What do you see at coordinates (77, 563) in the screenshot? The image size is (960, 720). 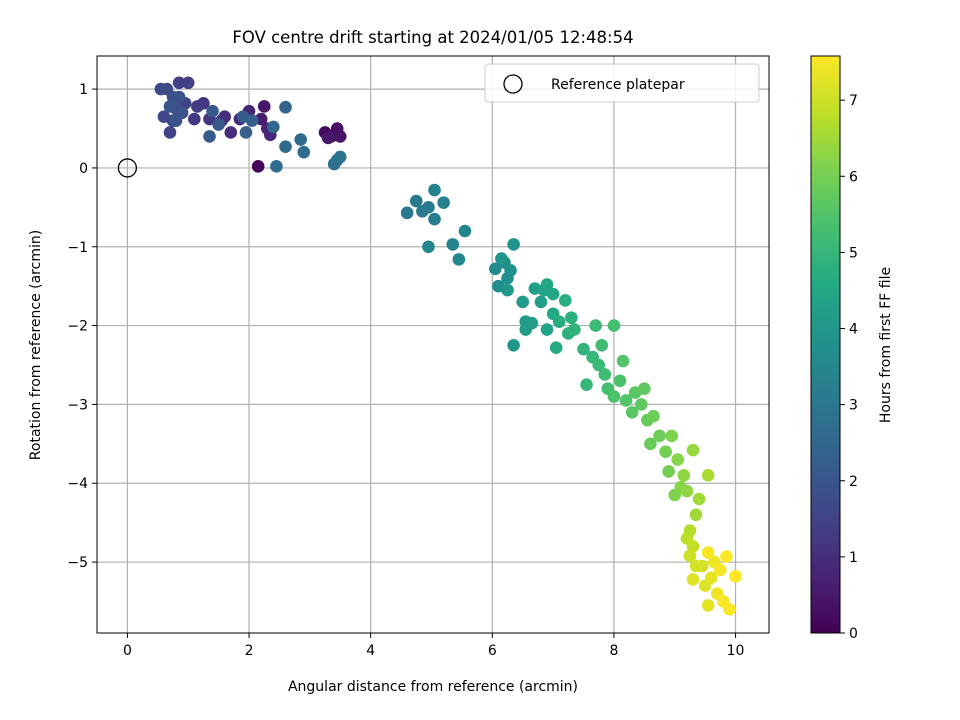 I see `y-tick-label: −5` at bounding box center [77, 563].